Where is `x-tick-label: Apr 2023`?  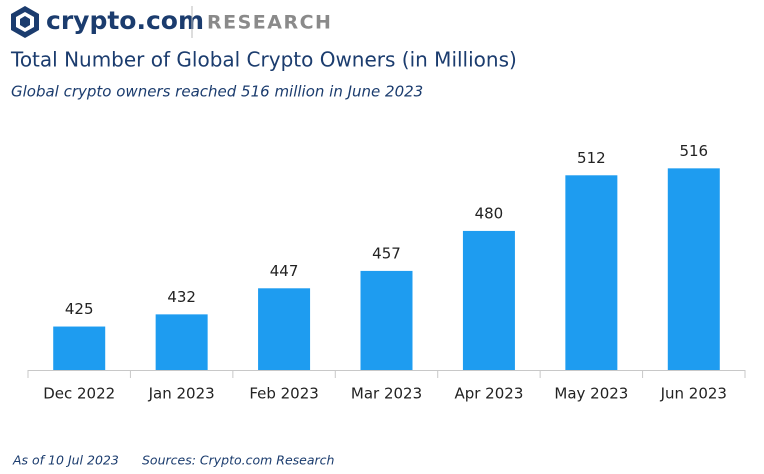 x-tick-label: Apr 2023 is located at coordinates (488, 394).